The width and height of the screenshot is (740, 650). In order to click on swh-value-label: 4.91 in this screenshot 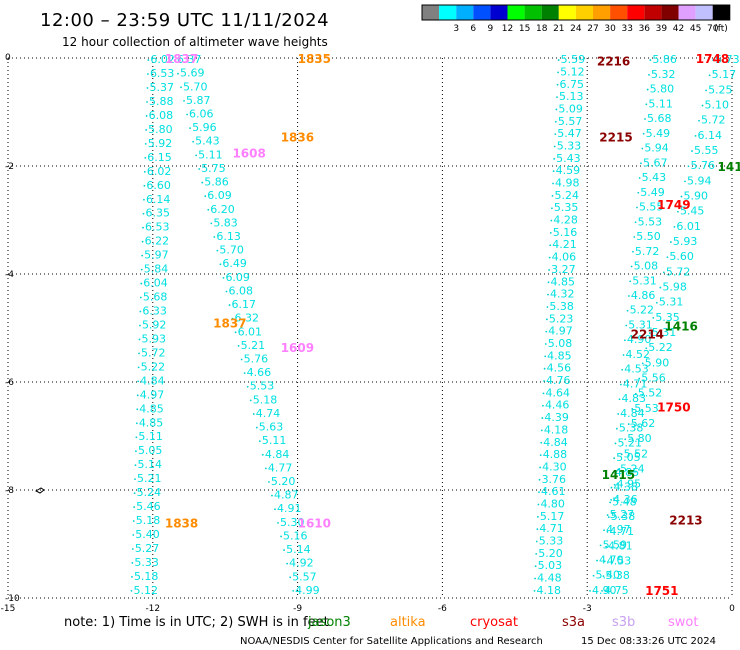, I will do `click(289, 508)`.